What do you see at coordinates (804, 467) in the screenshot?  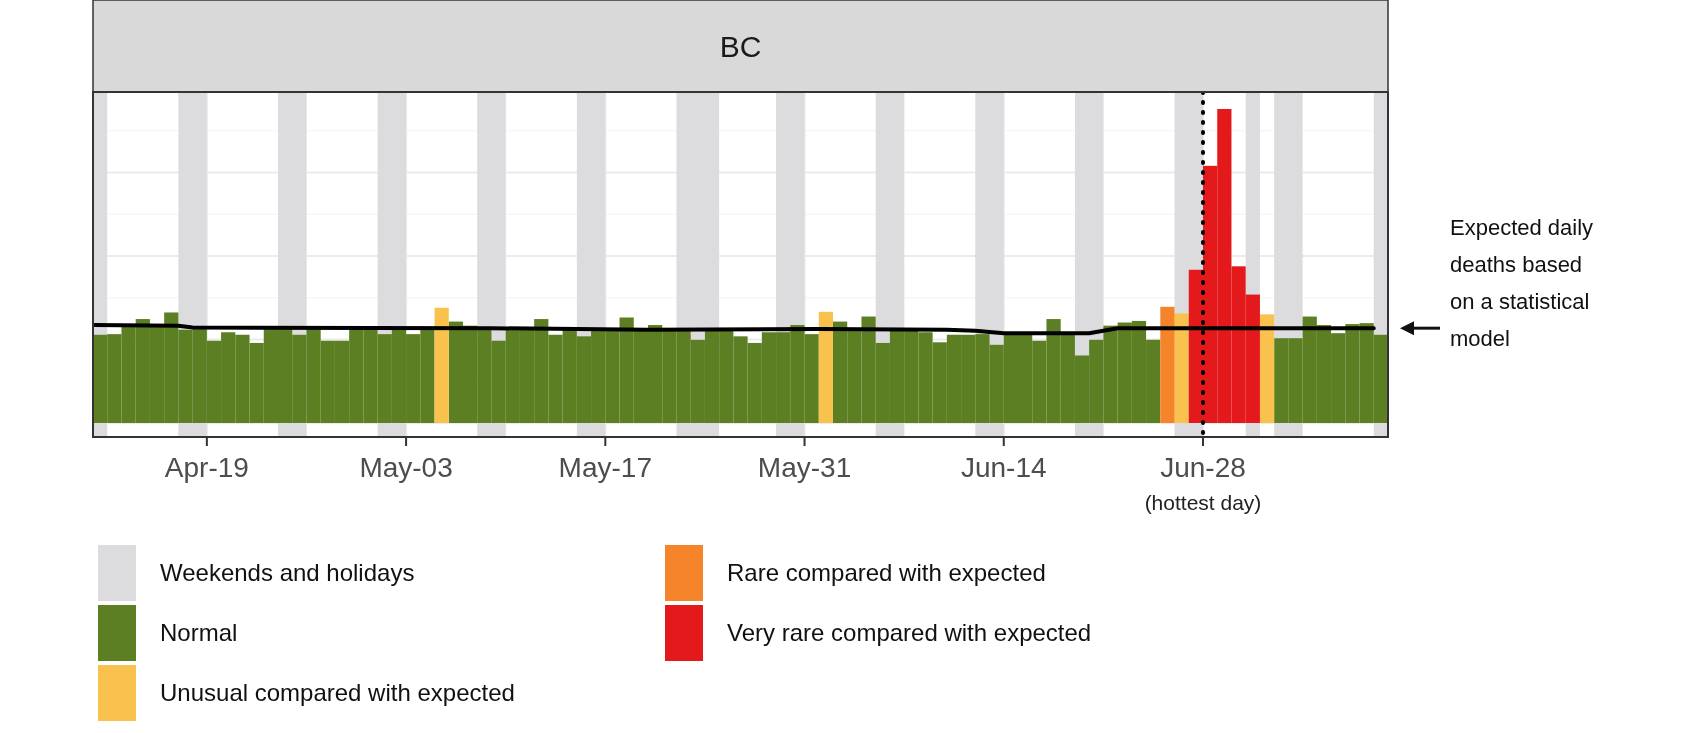 I see `x-tick-label: May-31` at bounding box center [804, 467].